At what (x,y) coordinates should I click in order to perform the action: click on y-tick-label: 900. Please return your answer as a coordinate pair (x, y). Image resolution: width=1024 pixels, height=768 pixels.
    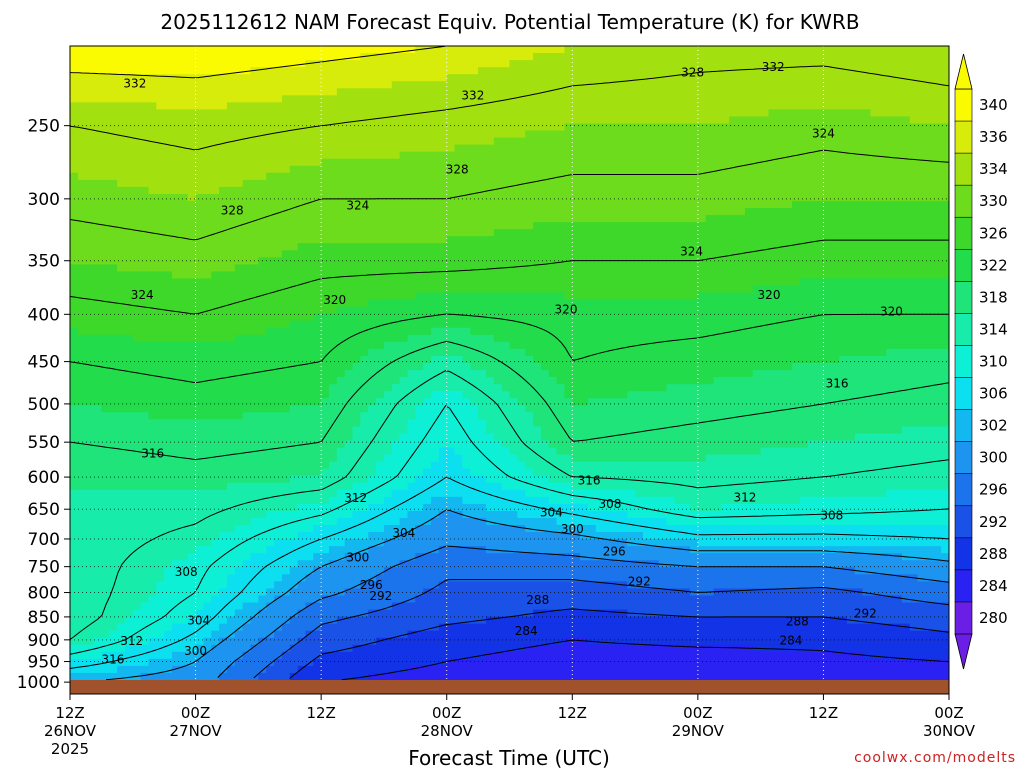
    Looking at the image, I should click on (44, 641).